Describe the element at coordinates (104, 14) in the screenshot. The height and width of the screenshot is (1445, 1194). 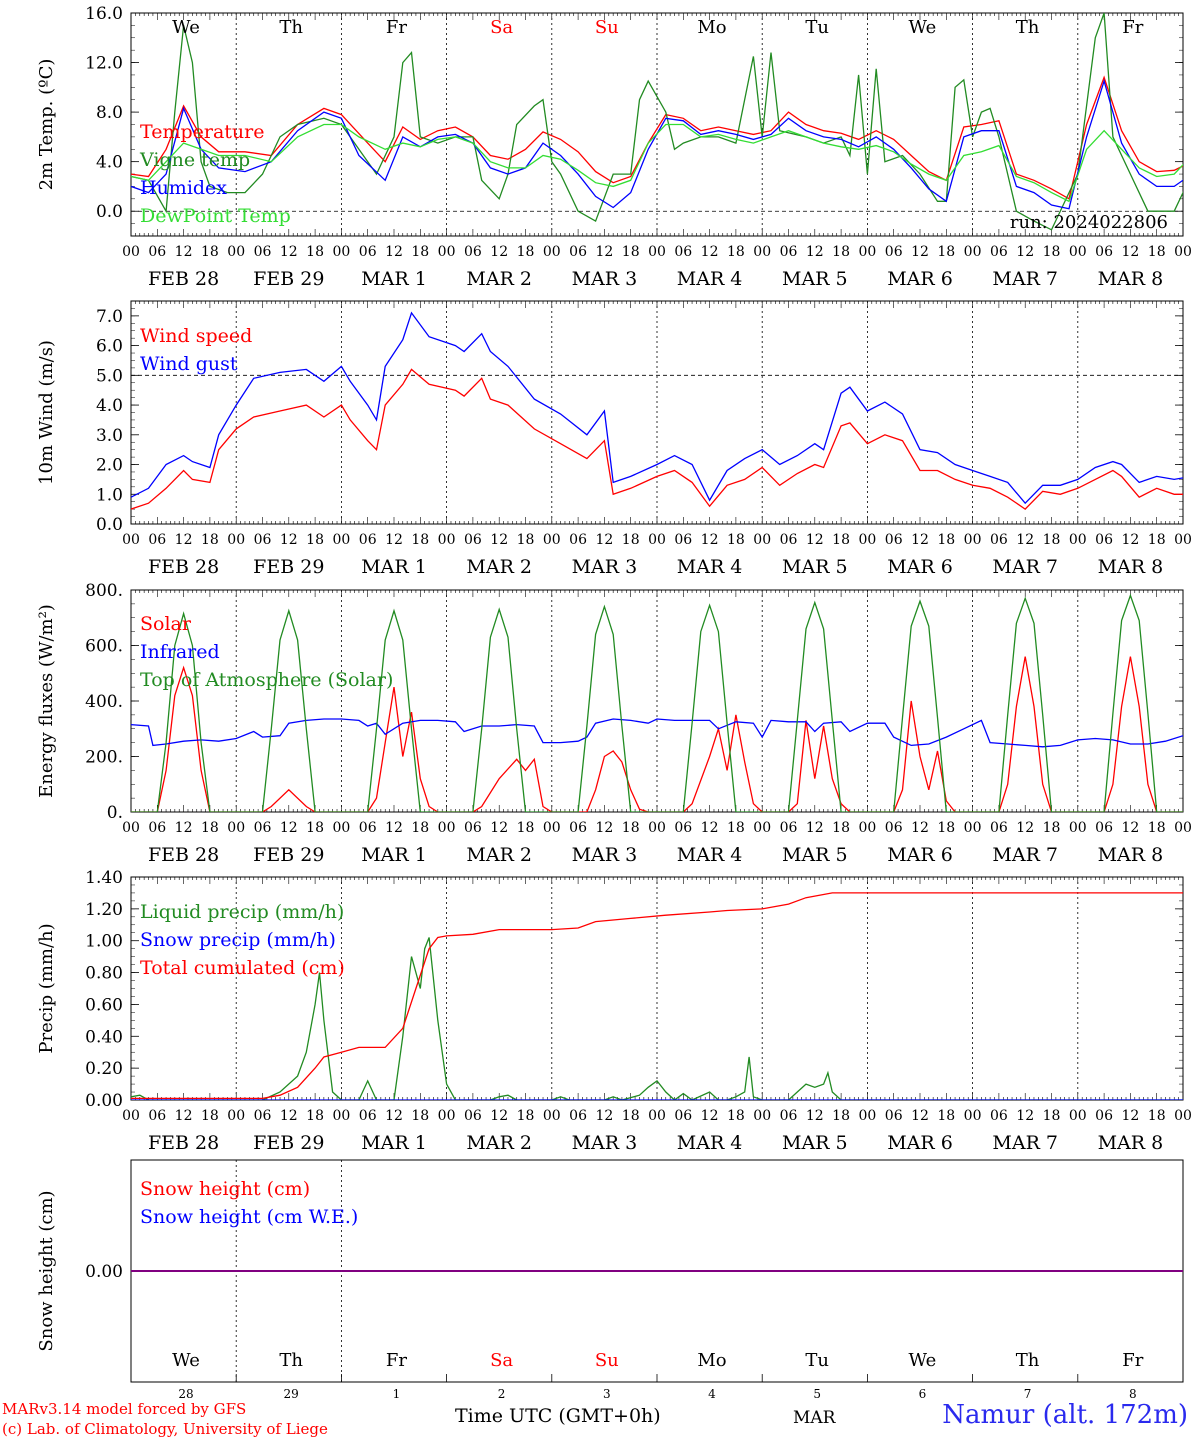
I see `y-tick-label: 16.0` at that location.